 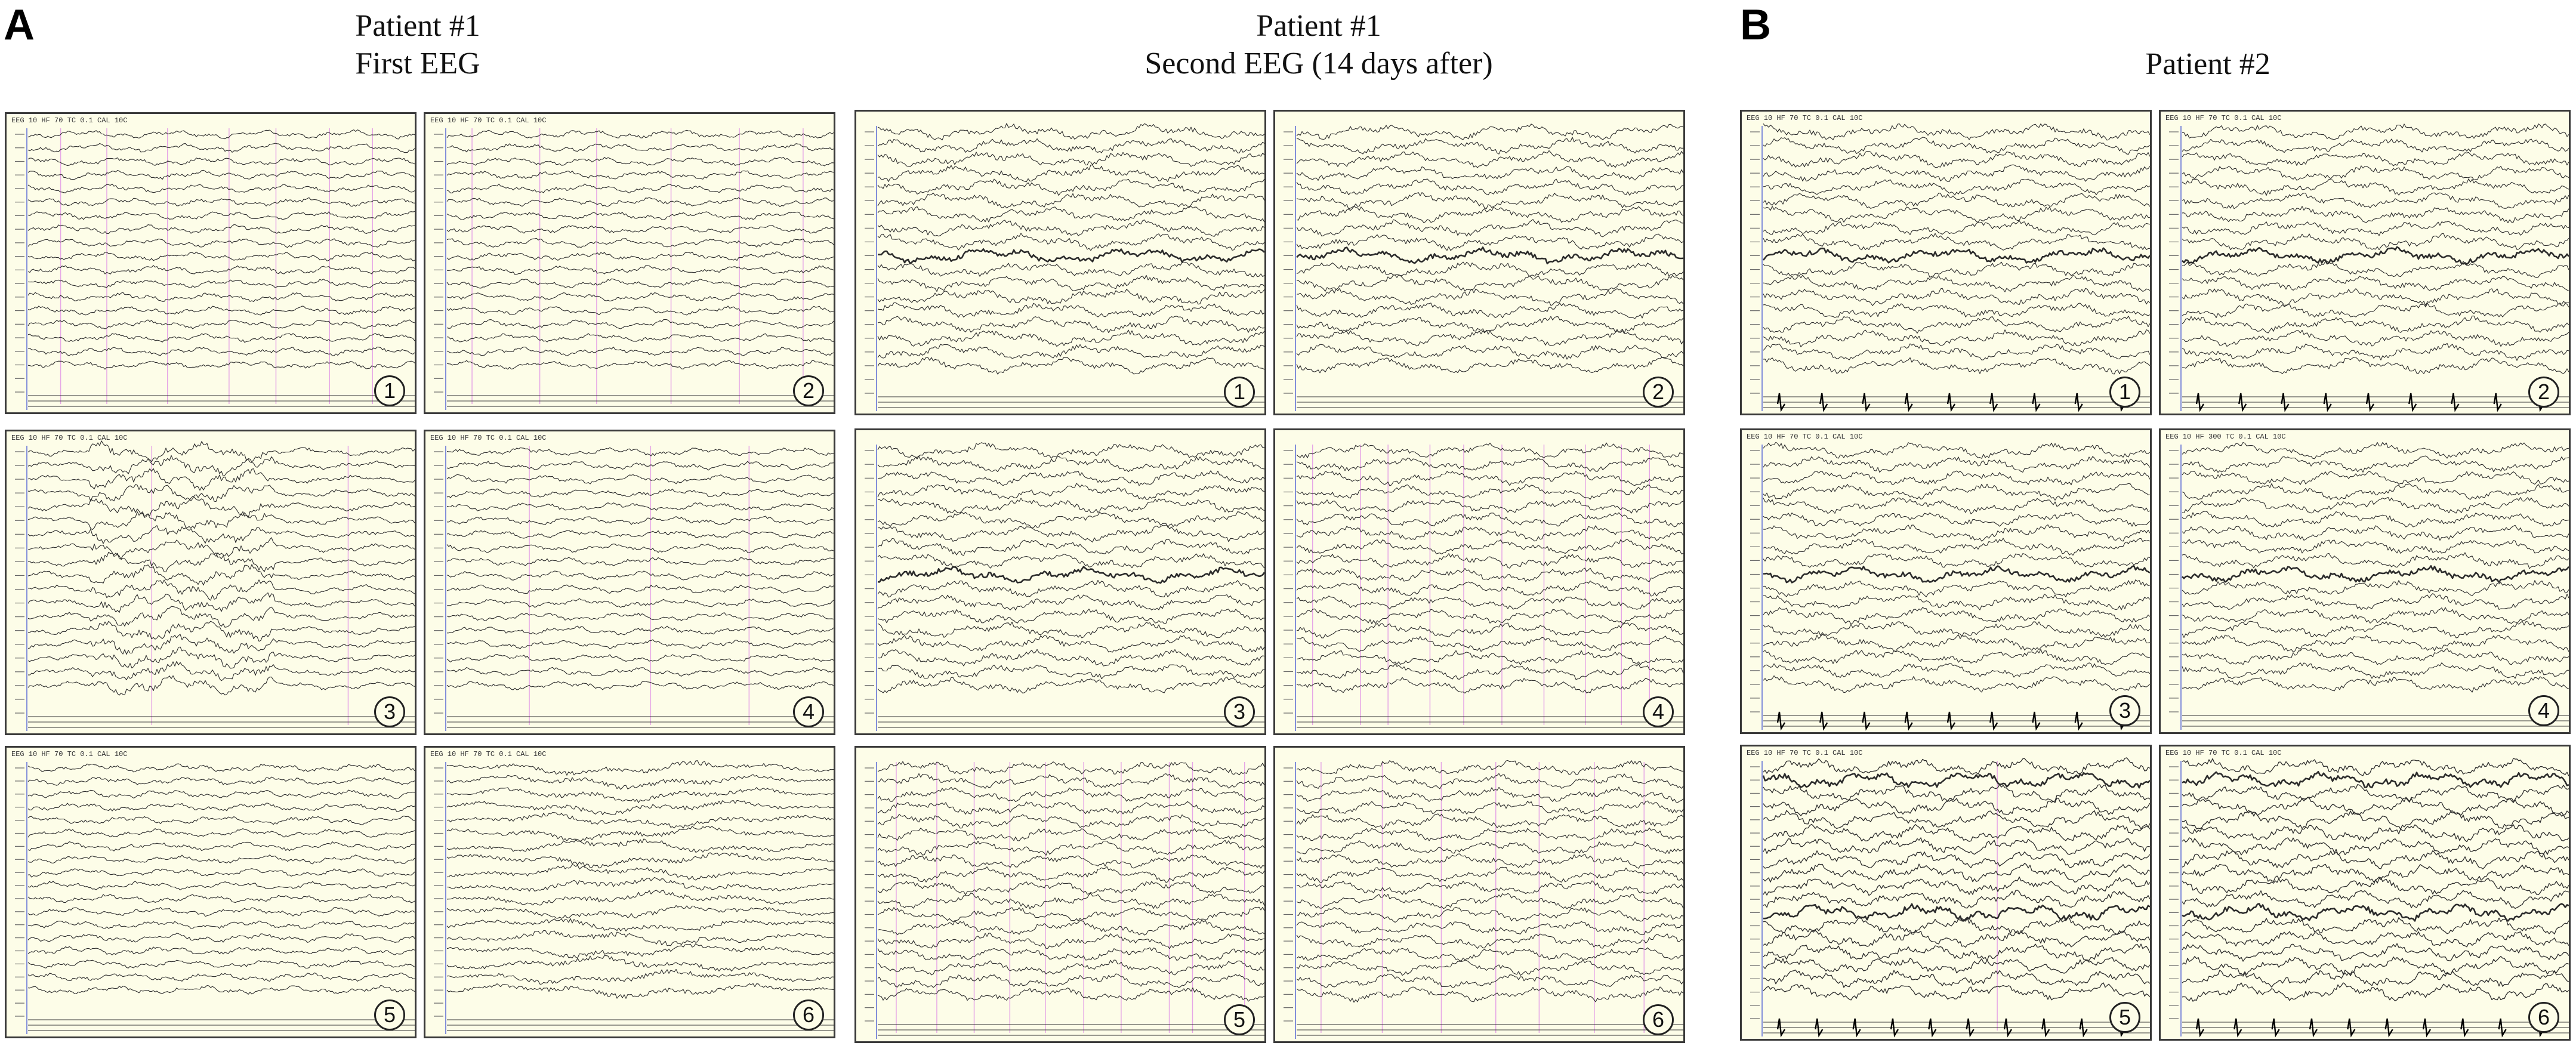 I want to click on panel-number-badge: 2, so click(x=1658, y=392).